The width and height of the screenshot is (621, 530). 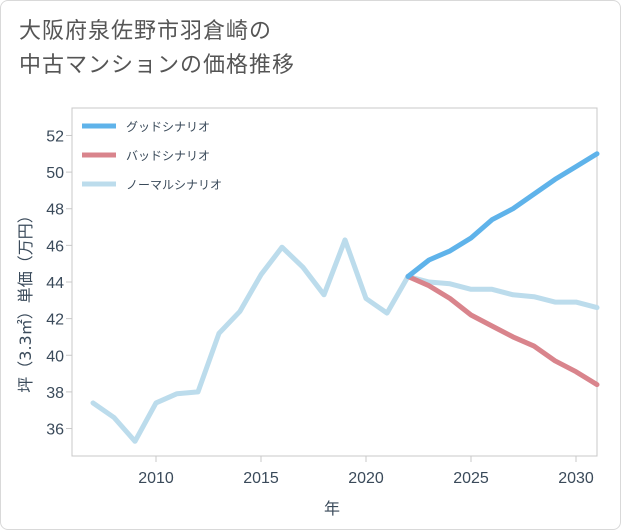 I want to click on x-tick-label-2025: 2025, so click(x=471, y=478).